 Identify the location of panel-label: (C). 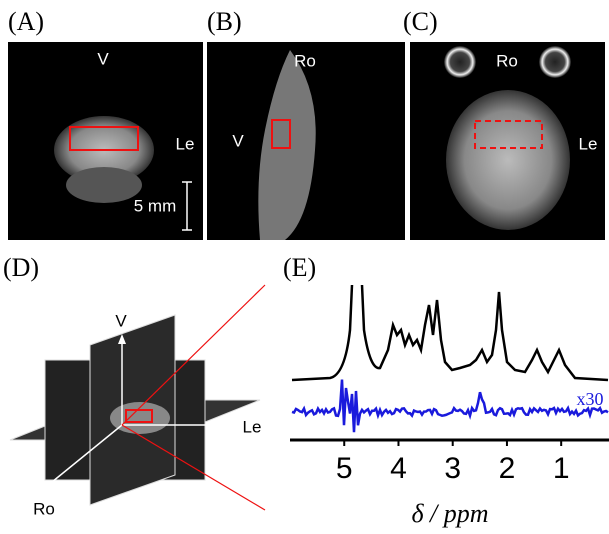
(420, 21).